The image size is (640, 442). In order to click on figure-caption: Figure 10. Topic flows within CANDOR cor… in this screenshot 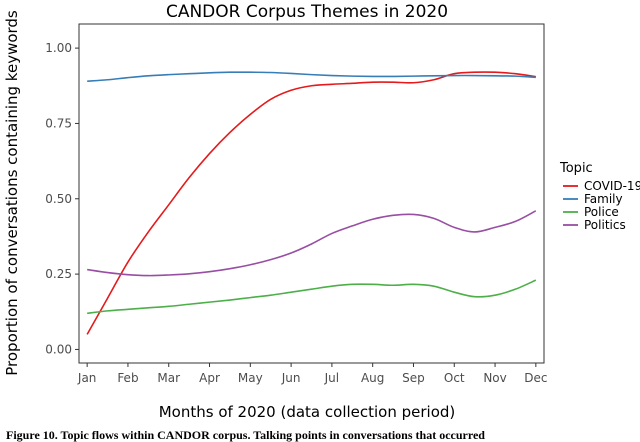, I will do `click(245, 435)`.